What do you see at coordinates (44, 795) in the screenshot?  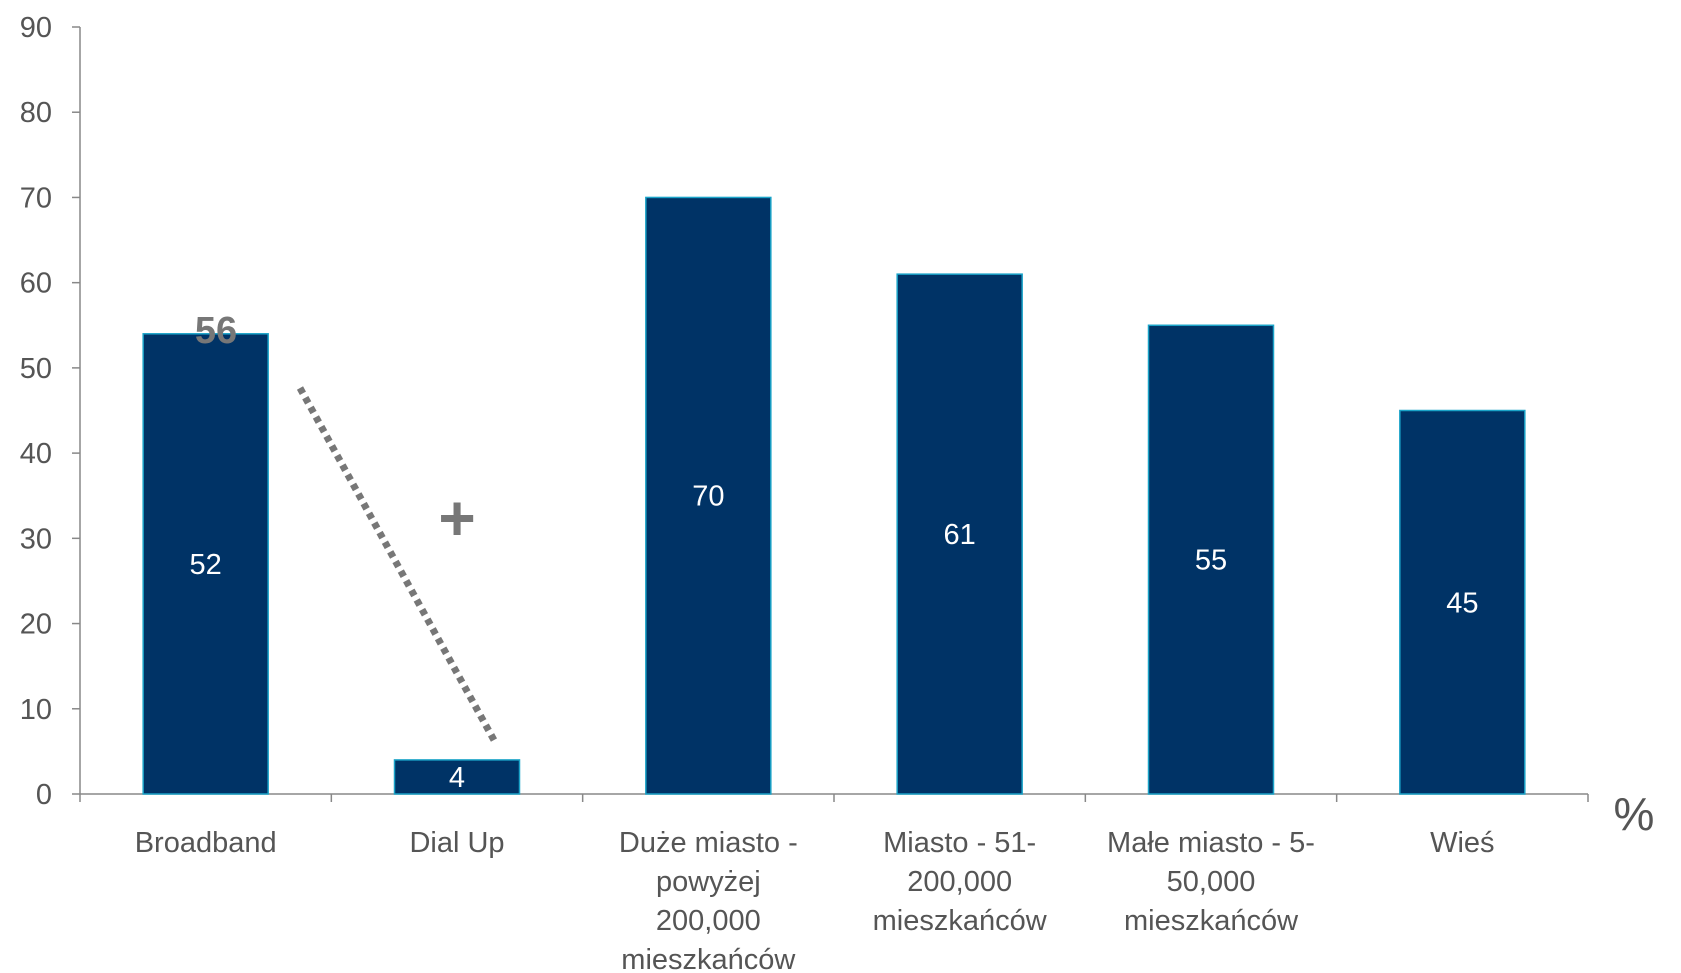 I see `y-tick-label: 0` at bounding box center [44, 795].